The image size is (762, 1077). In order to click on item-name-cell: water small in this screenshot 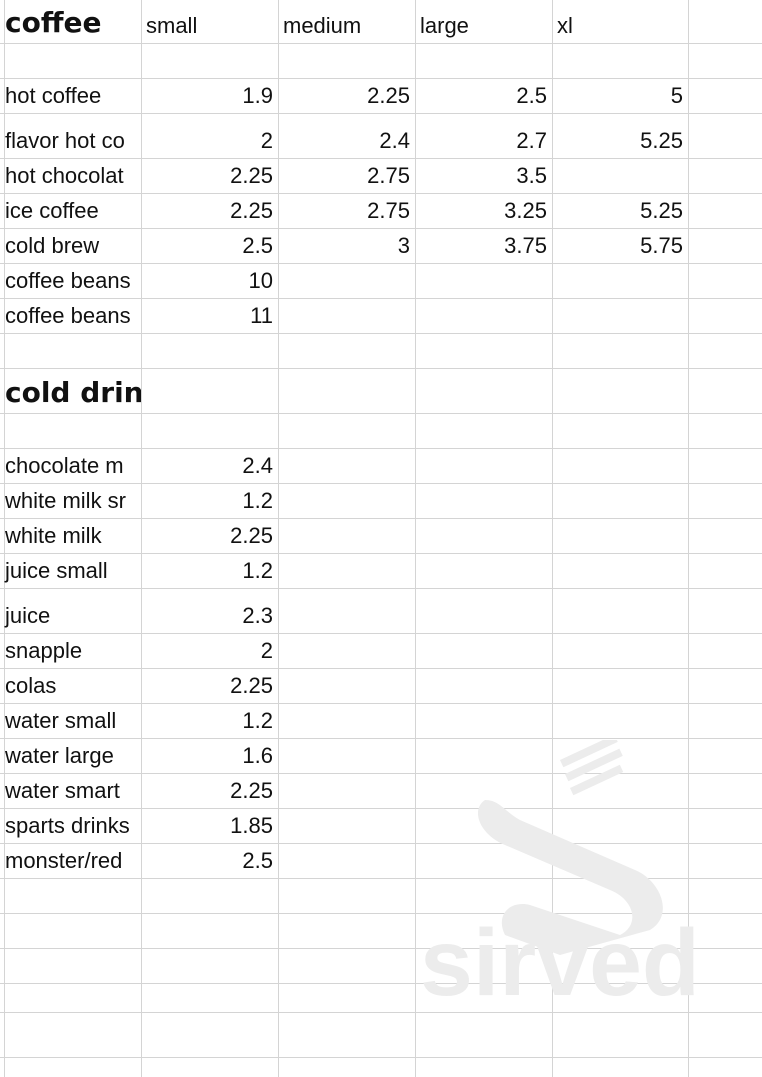, I will do `click(61, 720)`.